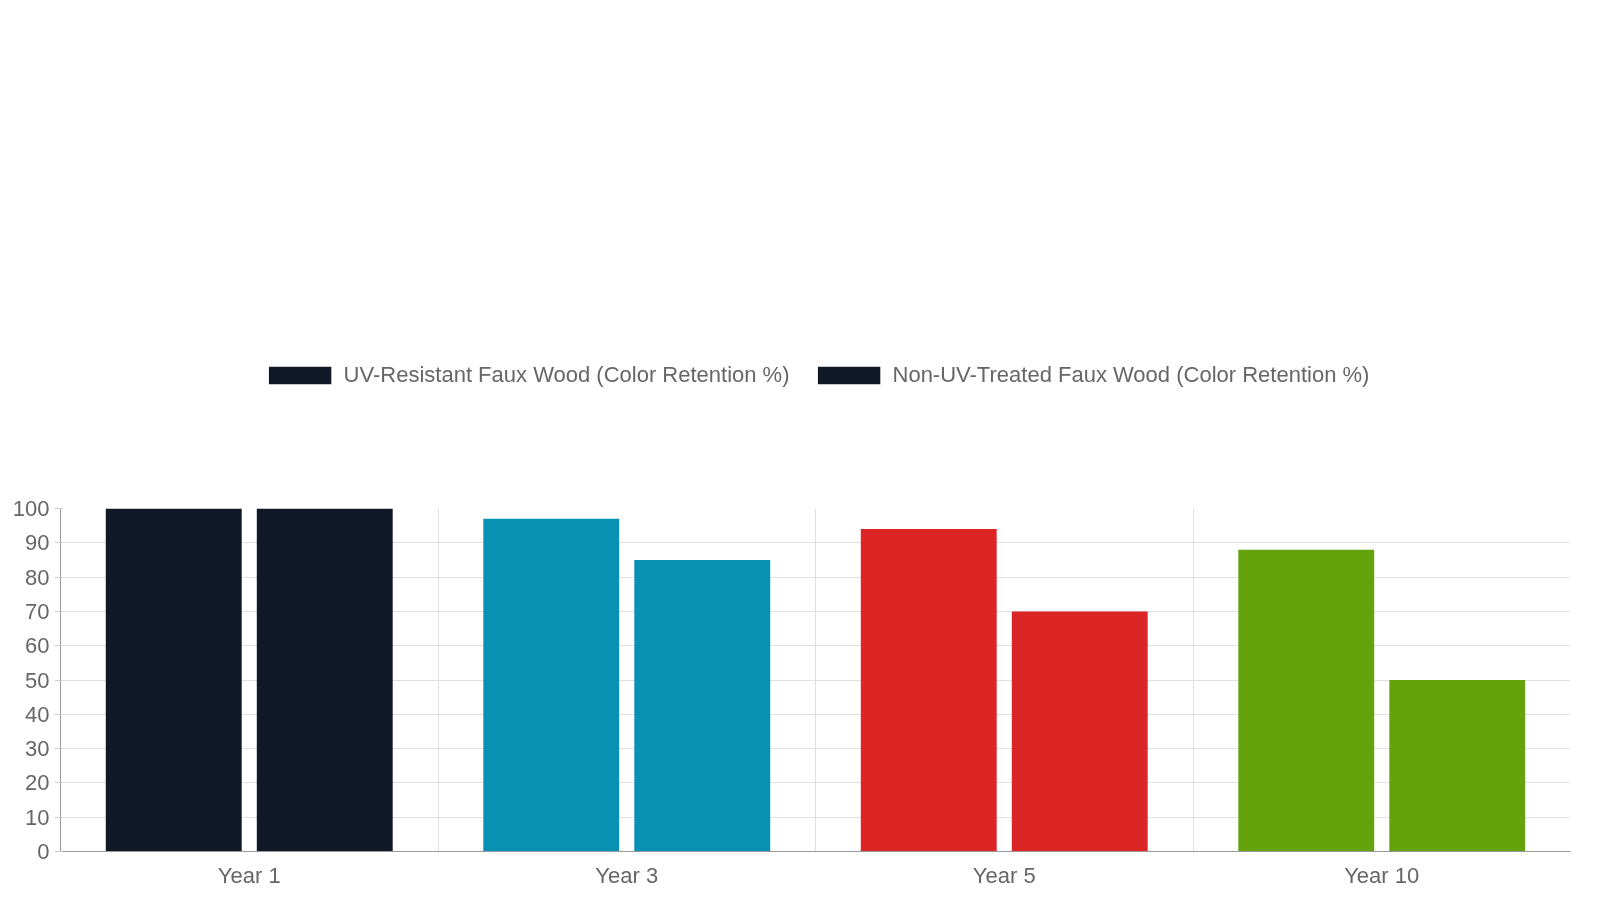  What do you see at coordinates (37, 817) in the screenshot?
I see `y-tick-label: 10` at bounding box center [37, 817].